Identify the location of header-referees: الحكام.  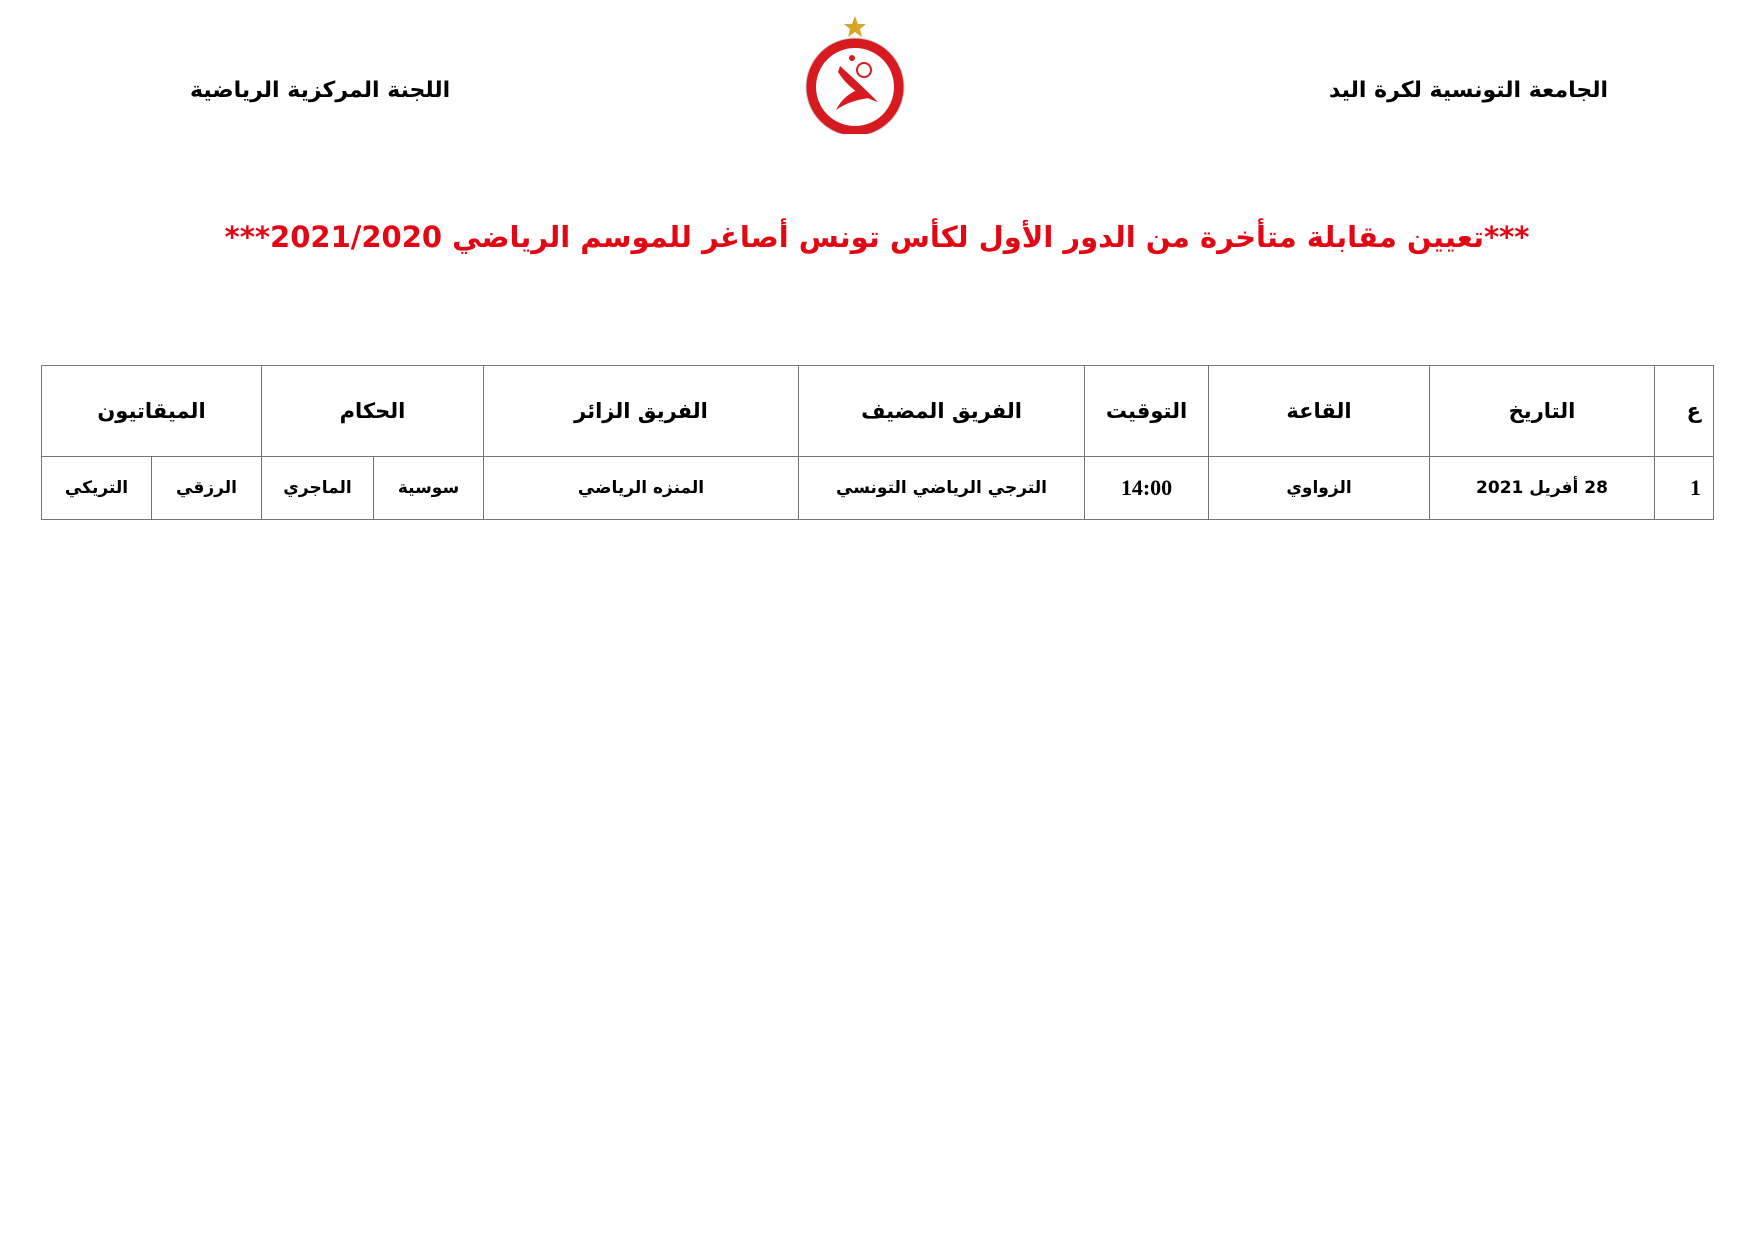
(372, 411).